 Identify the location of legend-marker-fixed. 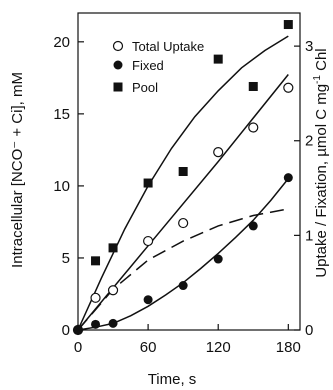
(118, 65).